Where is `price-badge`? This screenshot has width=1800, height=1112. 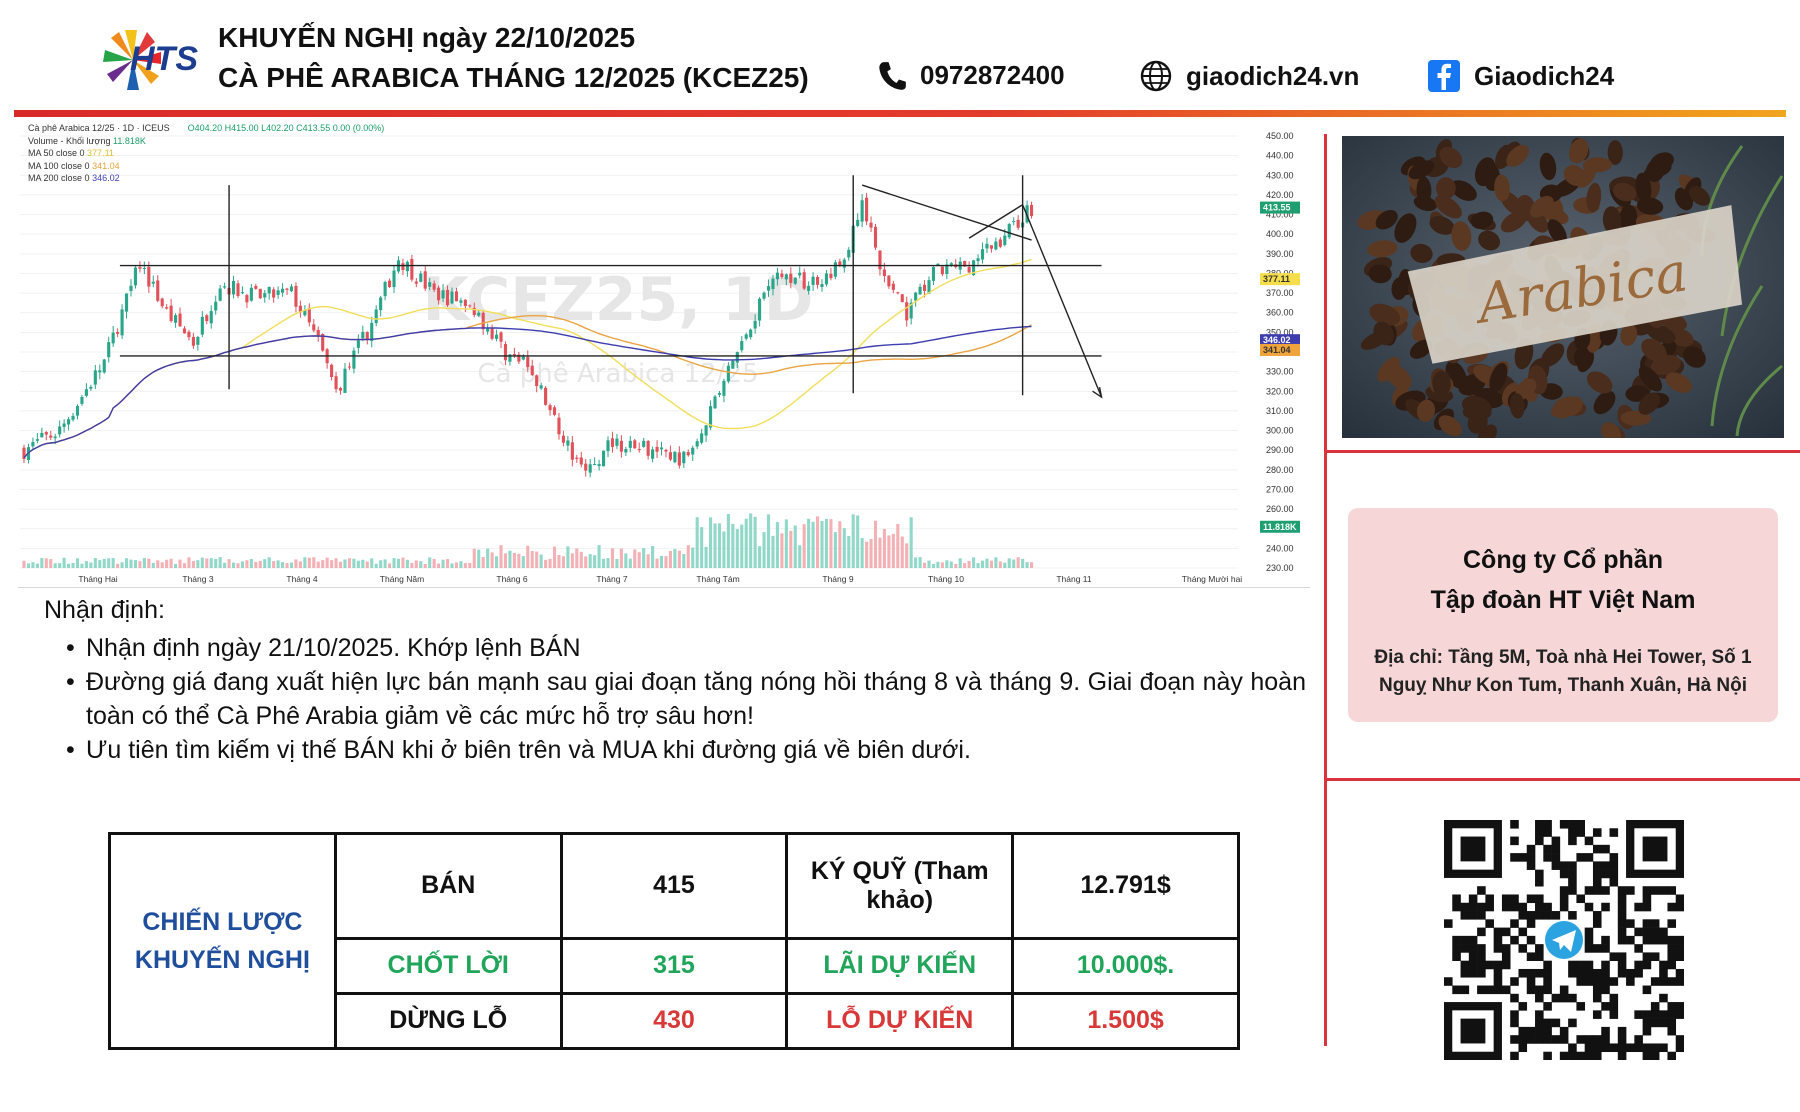 price-badge is located at coordinates (1280, 526).